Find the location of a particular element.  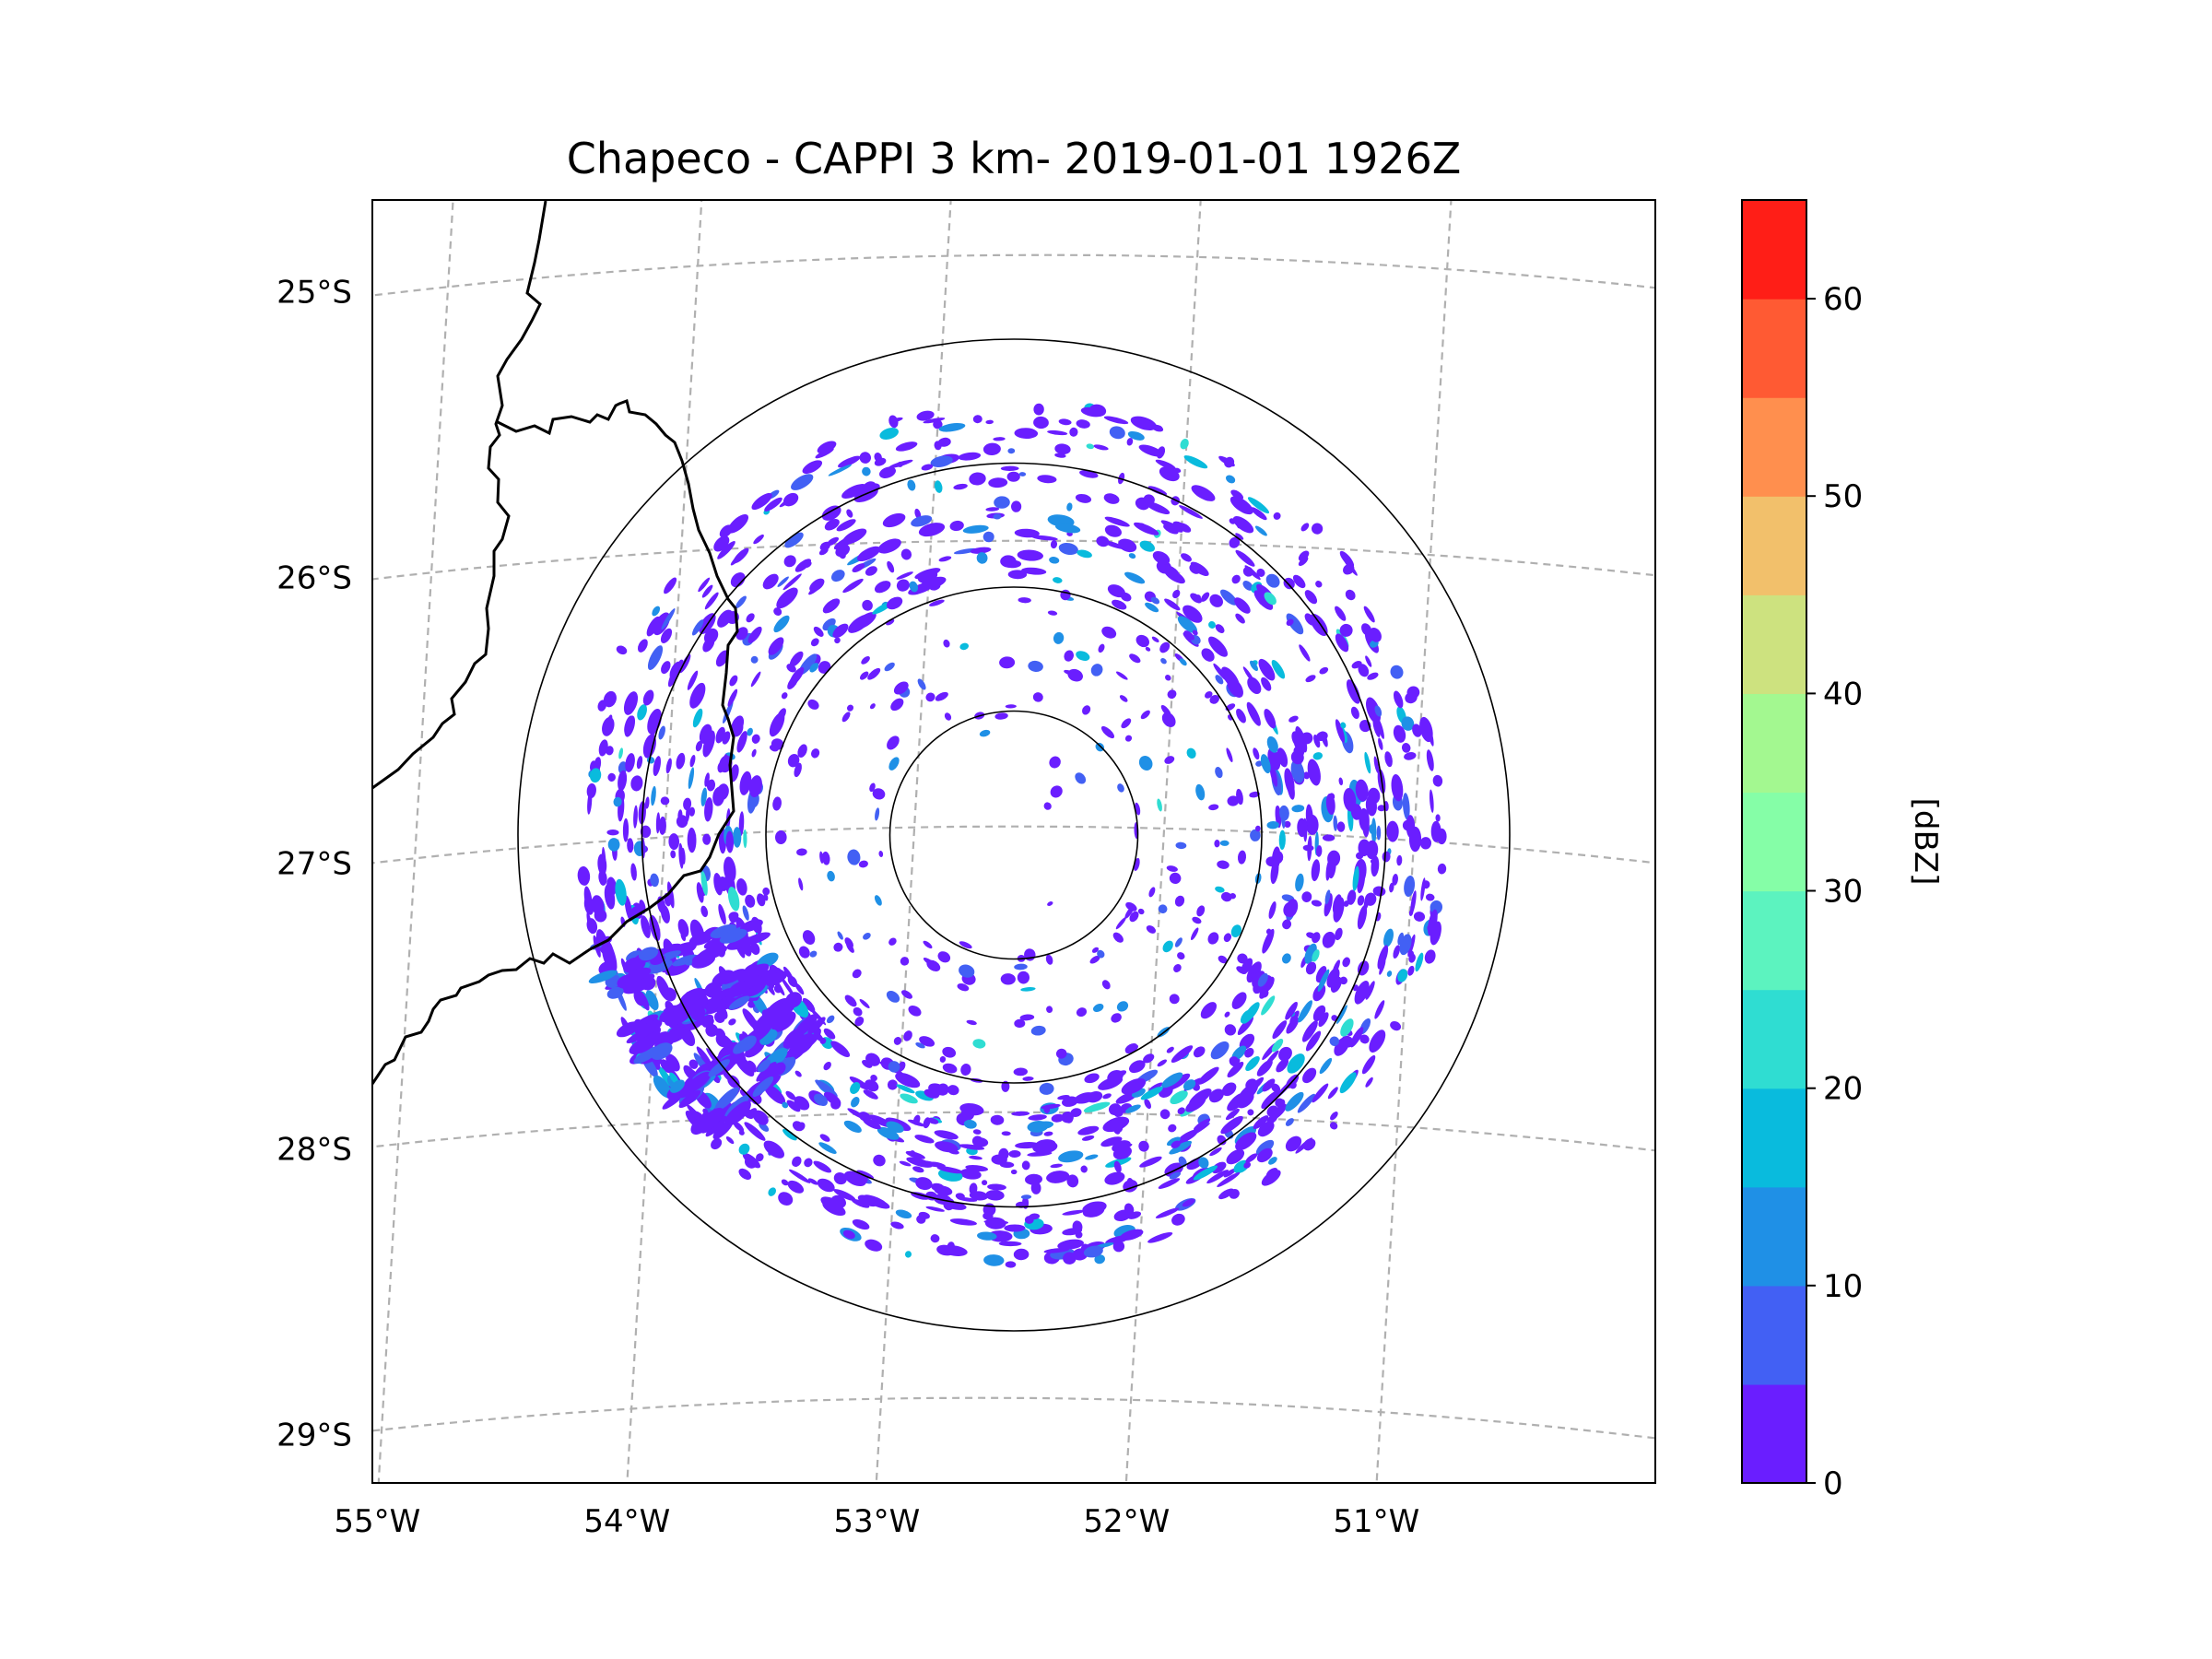

colorbar-segment is located at coordinates (1774, 842).